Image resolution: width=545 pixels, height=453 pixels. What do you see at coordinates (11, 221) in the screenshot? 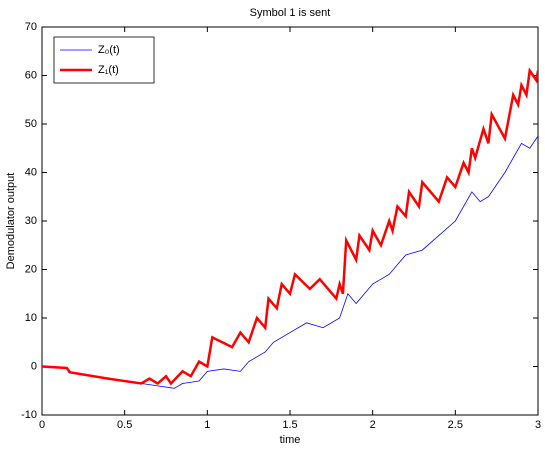
I see `y-axis-label: Demodulator output` at bounding box center [11, 221].